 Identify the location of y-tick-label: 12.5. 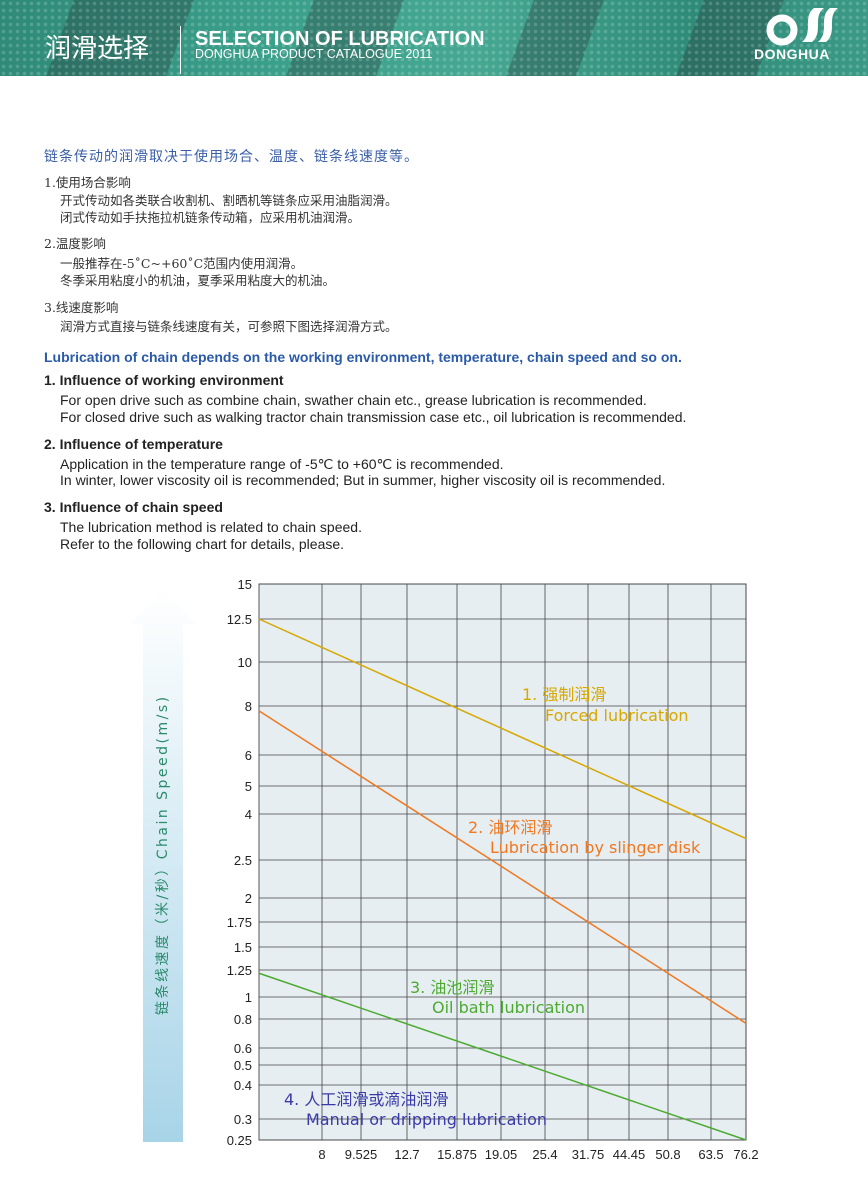
(239, 619).